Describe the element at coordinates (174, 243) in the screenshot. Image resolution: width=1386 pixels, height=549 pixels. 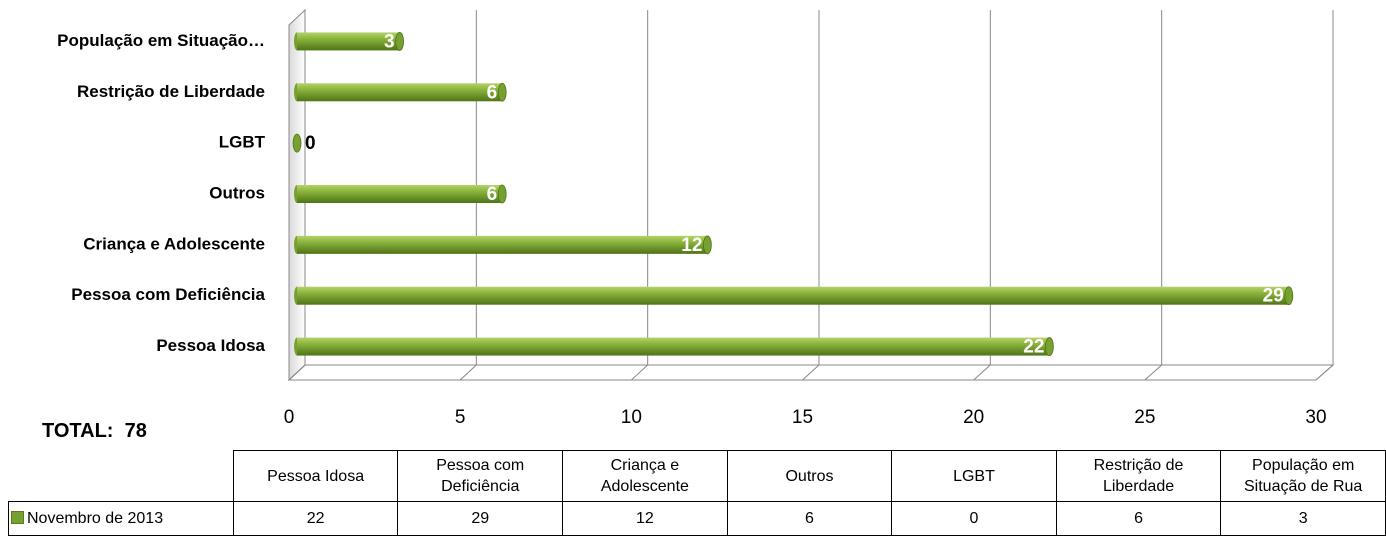
I see `category-label: Criança e Adolescente` at that location.